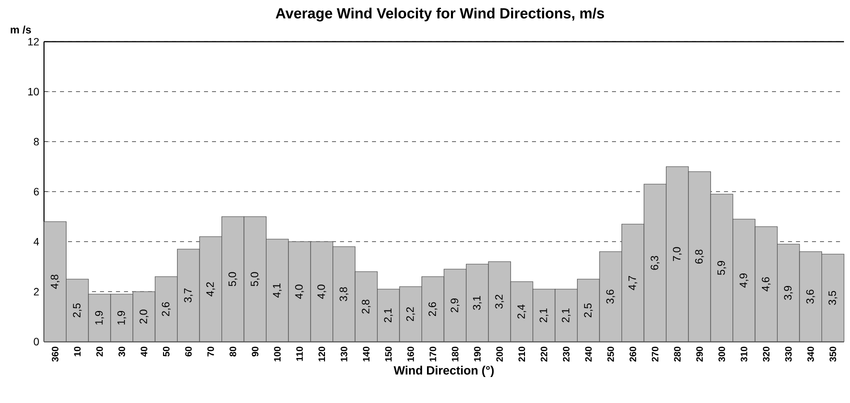  I want to click on data-label: 3,7, so click(188, 295).